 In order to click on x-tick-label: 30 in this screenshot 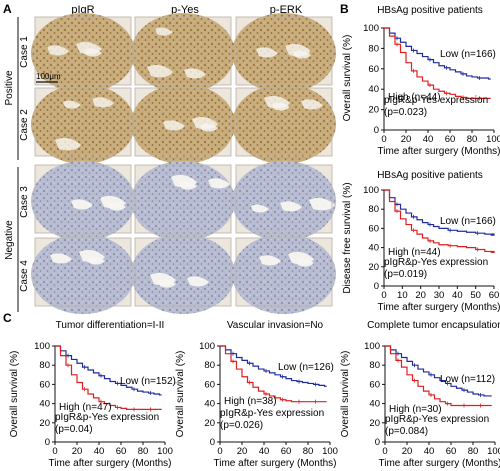, I will do `click(439, 295)`.